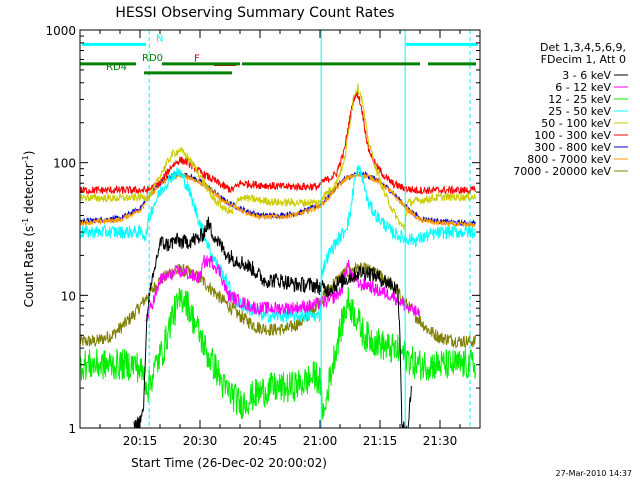 The width and height of the screenshot is (640, 480). Describe the element at coordinates (572, 135) in the screenshot. I see `legend-label-6: 100 - 300 keV` at that location.